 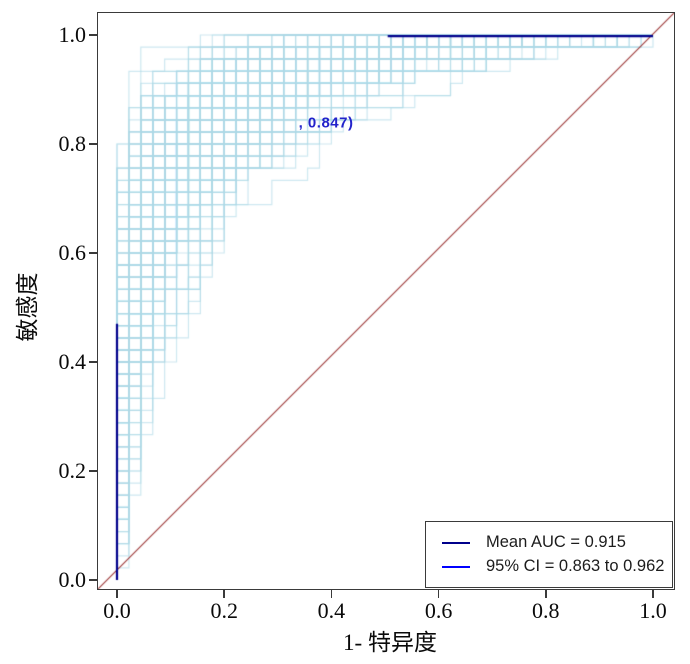 I want to click on x-tick-label: 0.0, so click(x=117, y=610).